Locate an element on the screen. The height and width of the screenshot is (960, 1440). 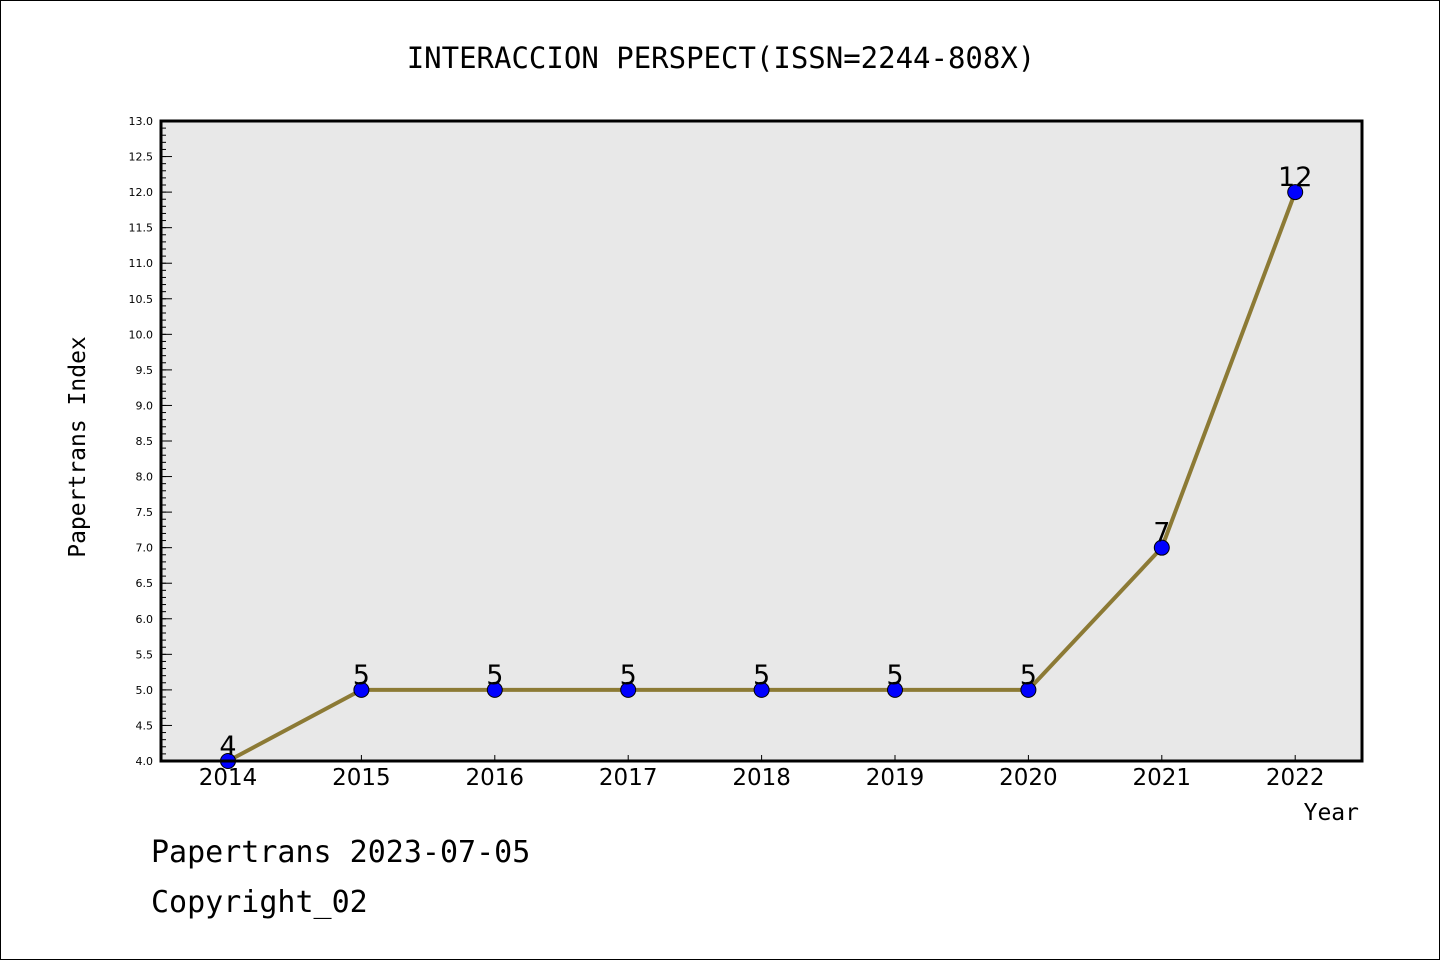
x-tick-label: 2014 is located at coordinates (228, 778).